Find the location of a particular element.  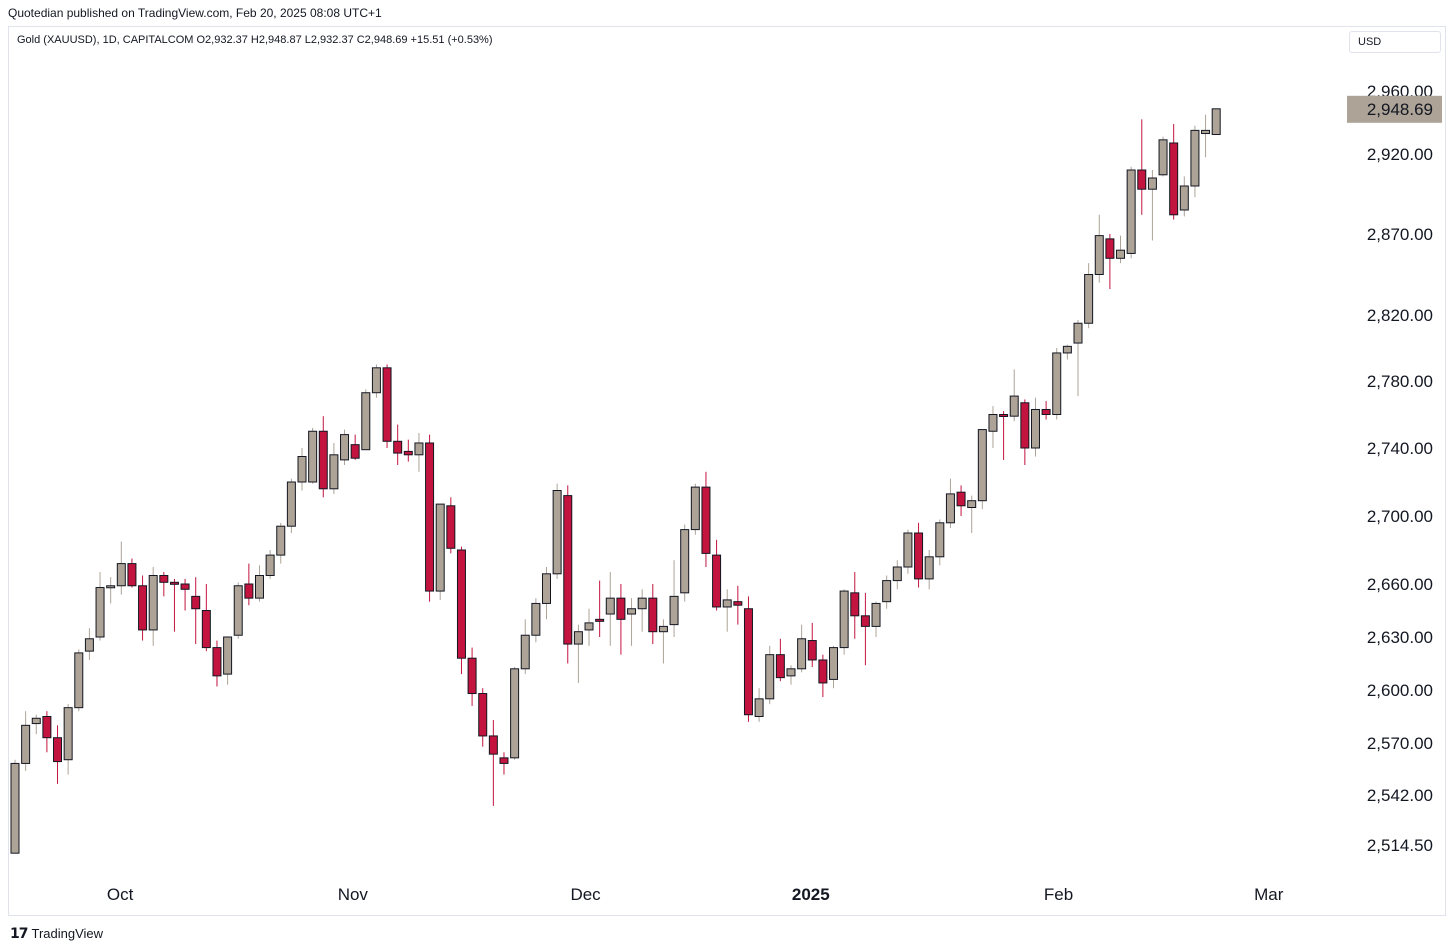

currency-selector-button: USD is located at coordinates (1395, 42).